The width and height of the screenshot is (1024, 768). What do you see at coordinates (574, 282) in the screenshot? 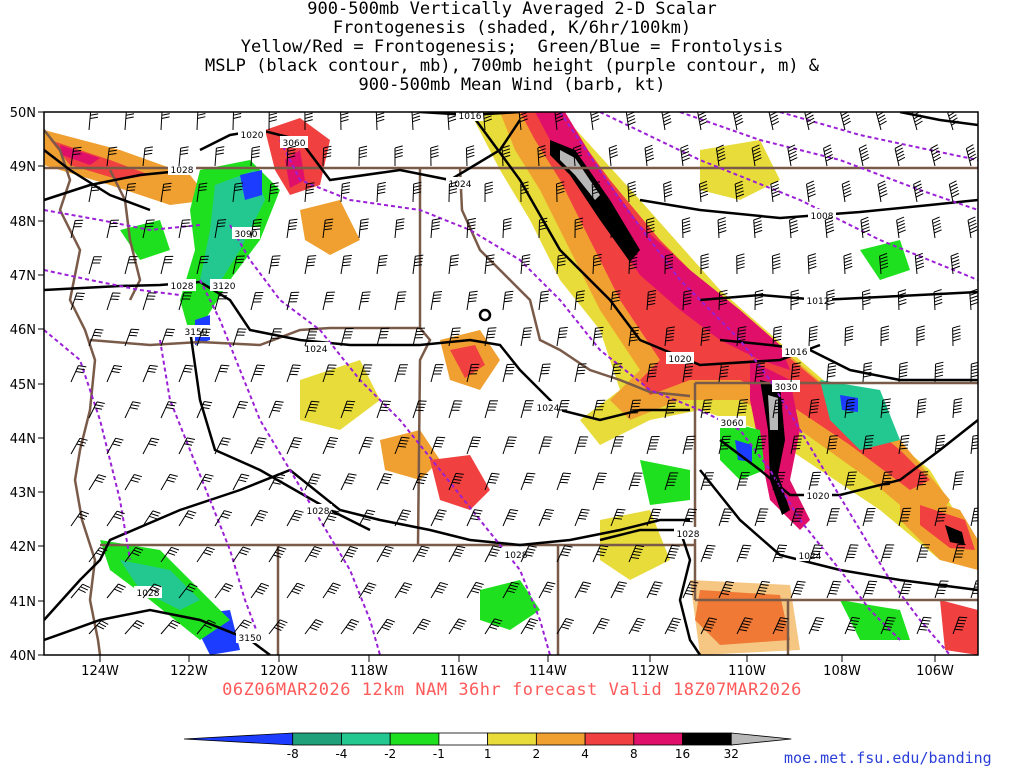
I see `border-id-mt` at bounding box center [574, 282].